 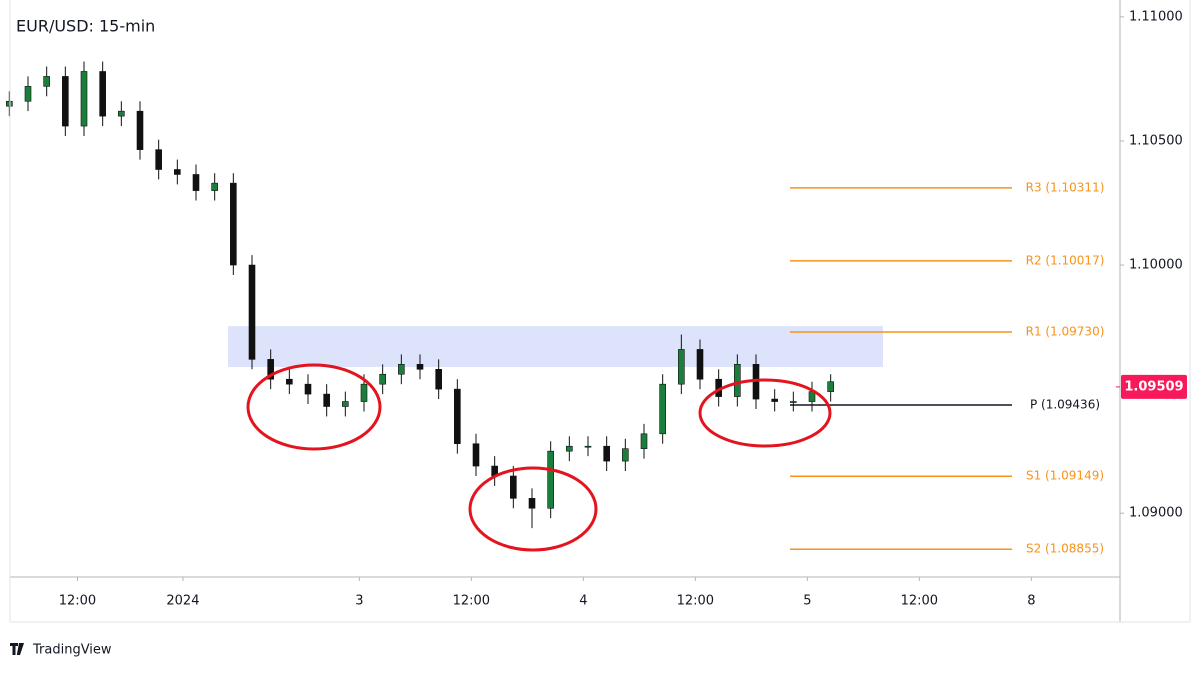 I want to click on x-tick-label: 8, so click(x=1031, y=601).